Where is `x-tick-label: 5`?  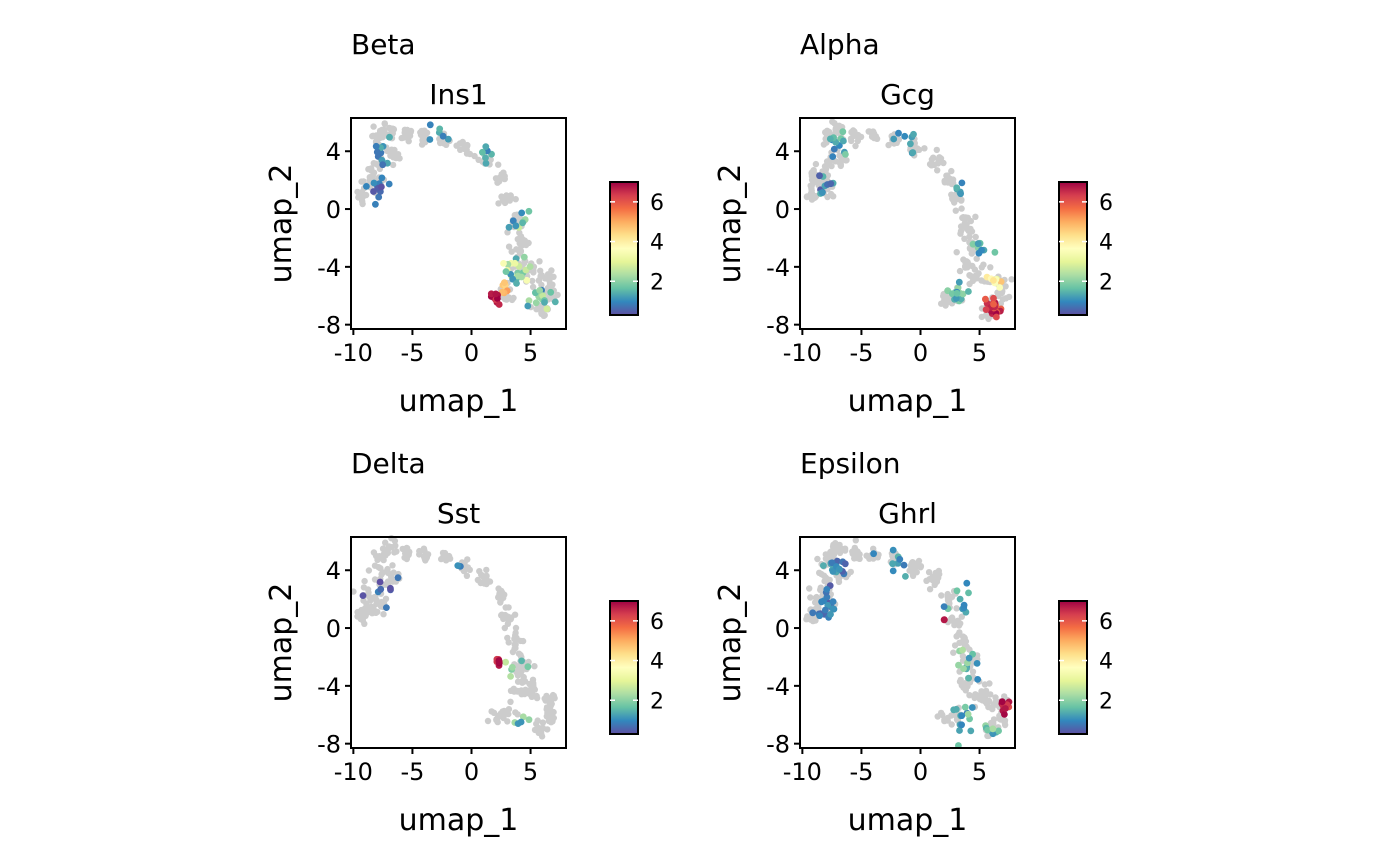 x-tick-label: 5 is located at coordinates (530, 772).